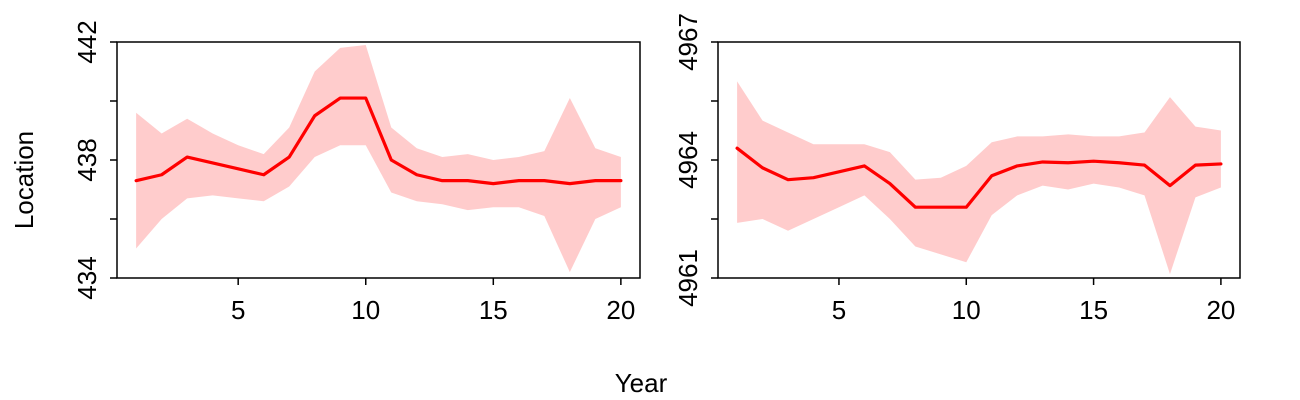 This screenshot has width=1300, height=400. I want to click on y-tick-label: 434, so click(87, 277).